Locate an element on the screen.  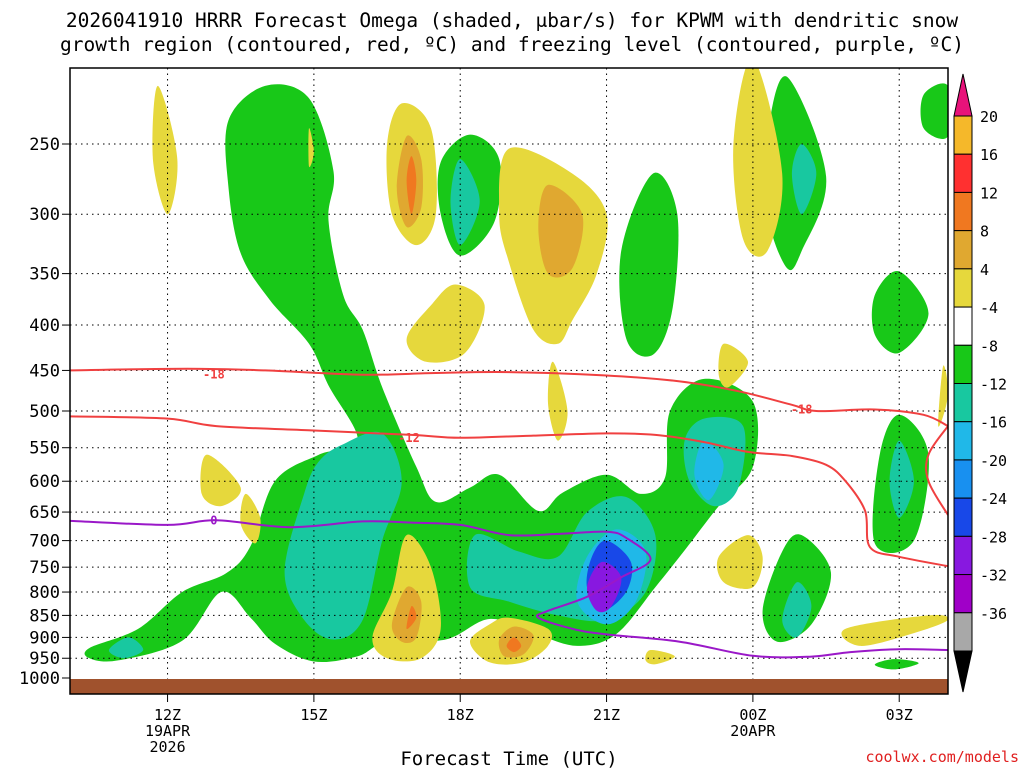
colorbar-label: 16 is located at coordinates (989, 155).